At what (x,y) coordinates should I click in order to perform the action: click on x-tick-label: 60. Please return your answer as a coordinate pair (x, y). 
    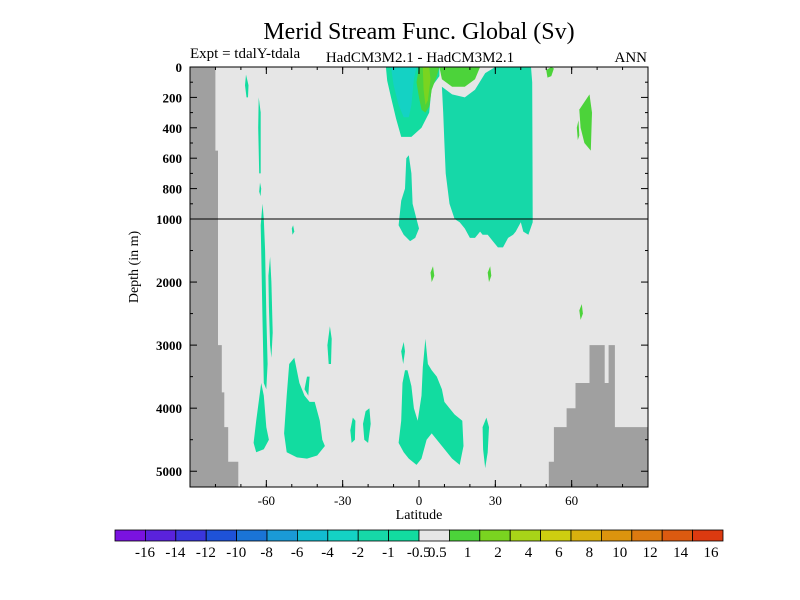
    Looking at the image, I should click on (571, 500).